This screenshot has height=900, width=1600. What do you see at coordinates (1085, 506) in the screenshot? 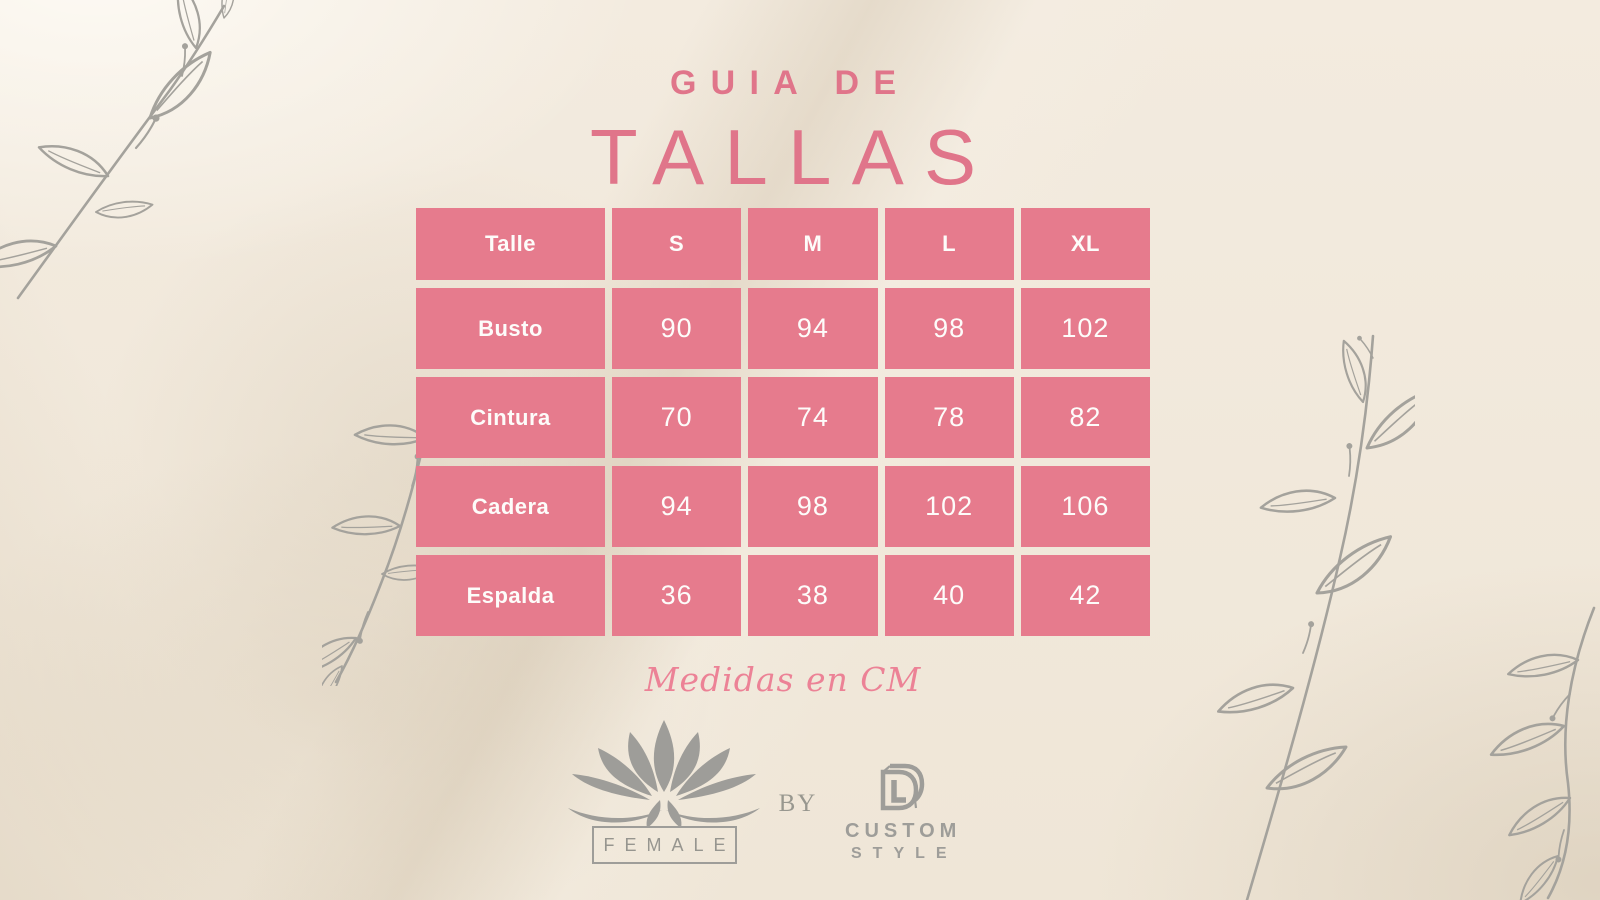
I see `table-cell: 106` at bounding box center [1085, 506].